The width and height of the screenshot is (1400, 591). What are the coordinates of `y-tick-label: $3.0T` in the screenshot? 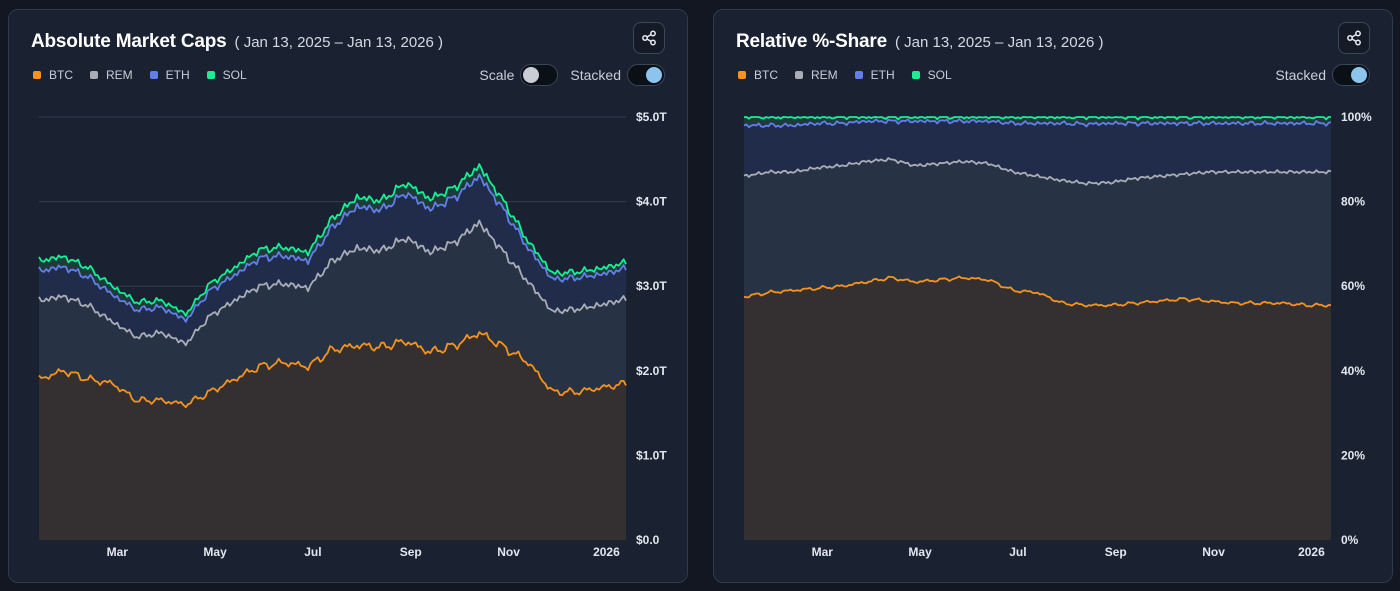 It's located at (651, 286).